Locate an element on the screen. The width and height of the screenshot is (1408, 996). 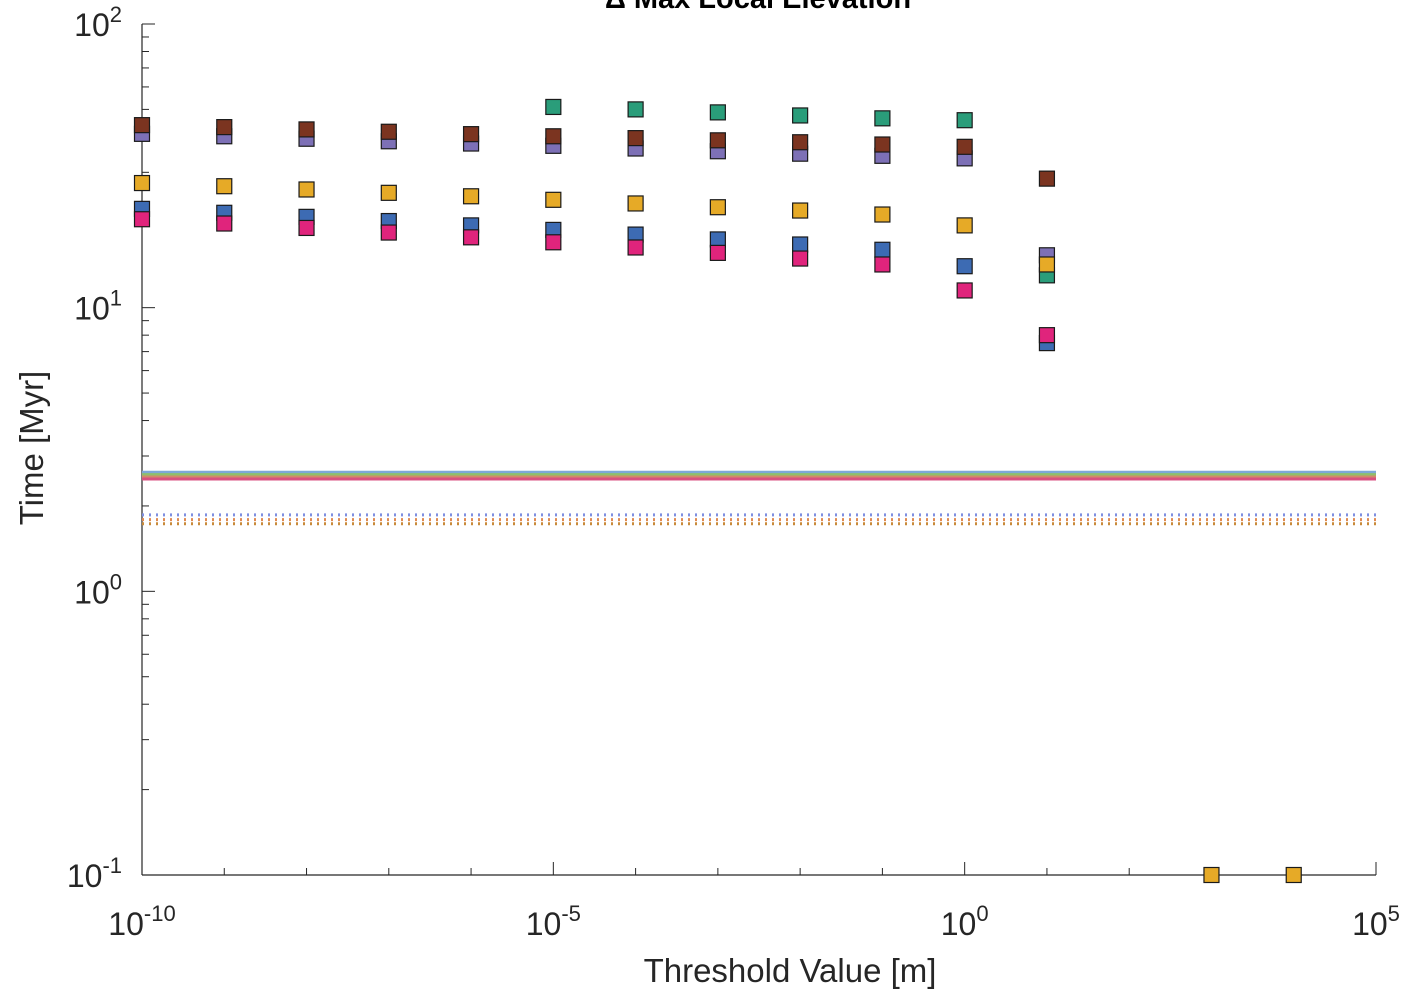
x-tick-label: 10⁰ is located at coordinates (965, 921).